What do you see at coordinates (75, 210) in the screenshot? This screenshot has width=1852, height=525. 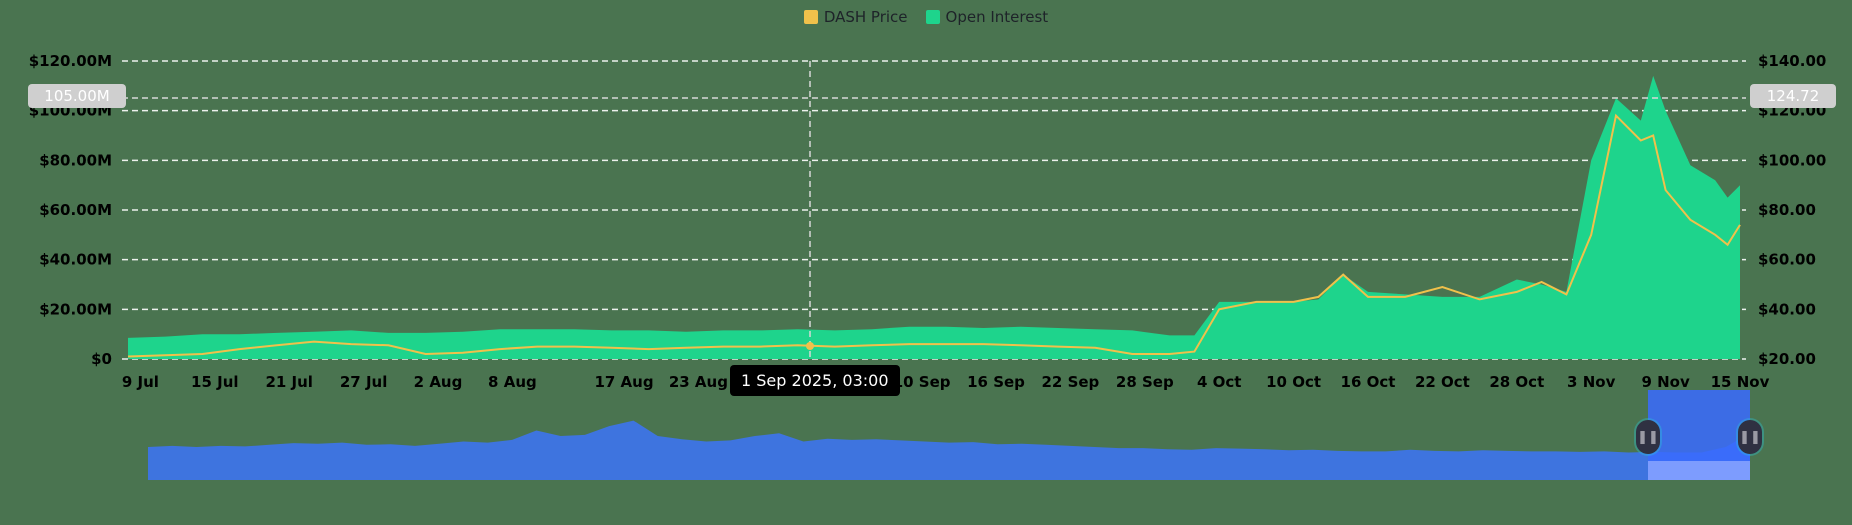 I see `y-left-tick: $60.00M` at bounding box center [75, 210].